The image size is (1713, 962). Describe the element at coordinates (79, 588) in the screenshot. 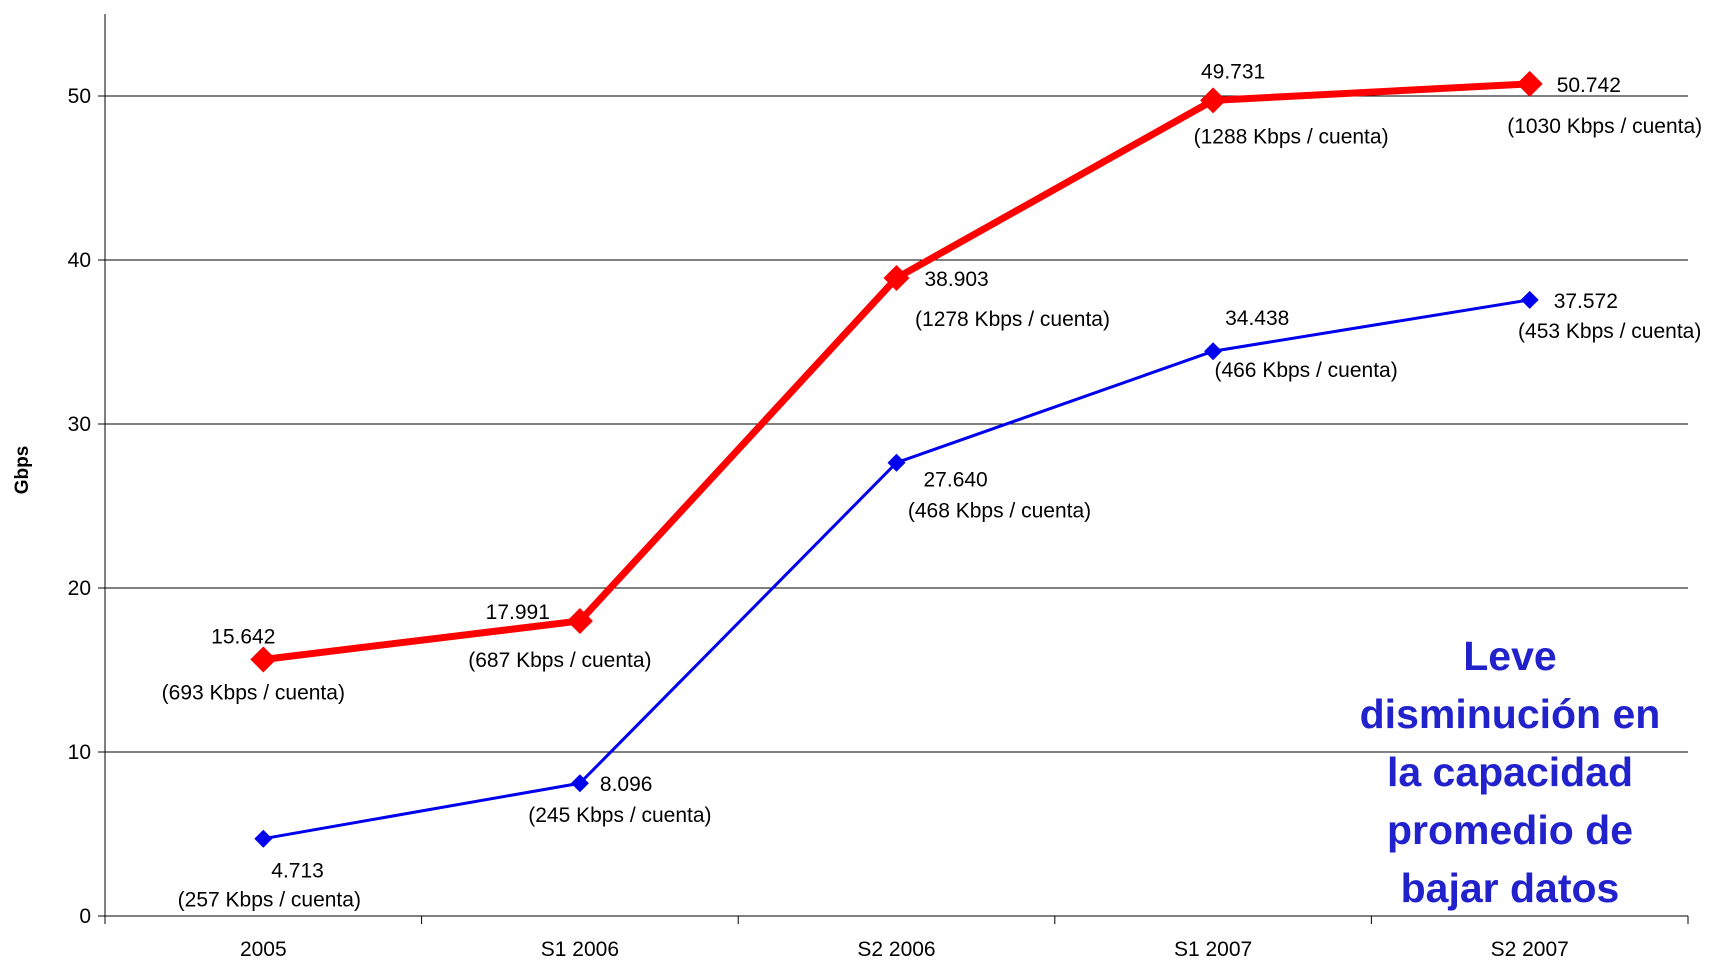

I see `y-tick-label: 20` at that location.